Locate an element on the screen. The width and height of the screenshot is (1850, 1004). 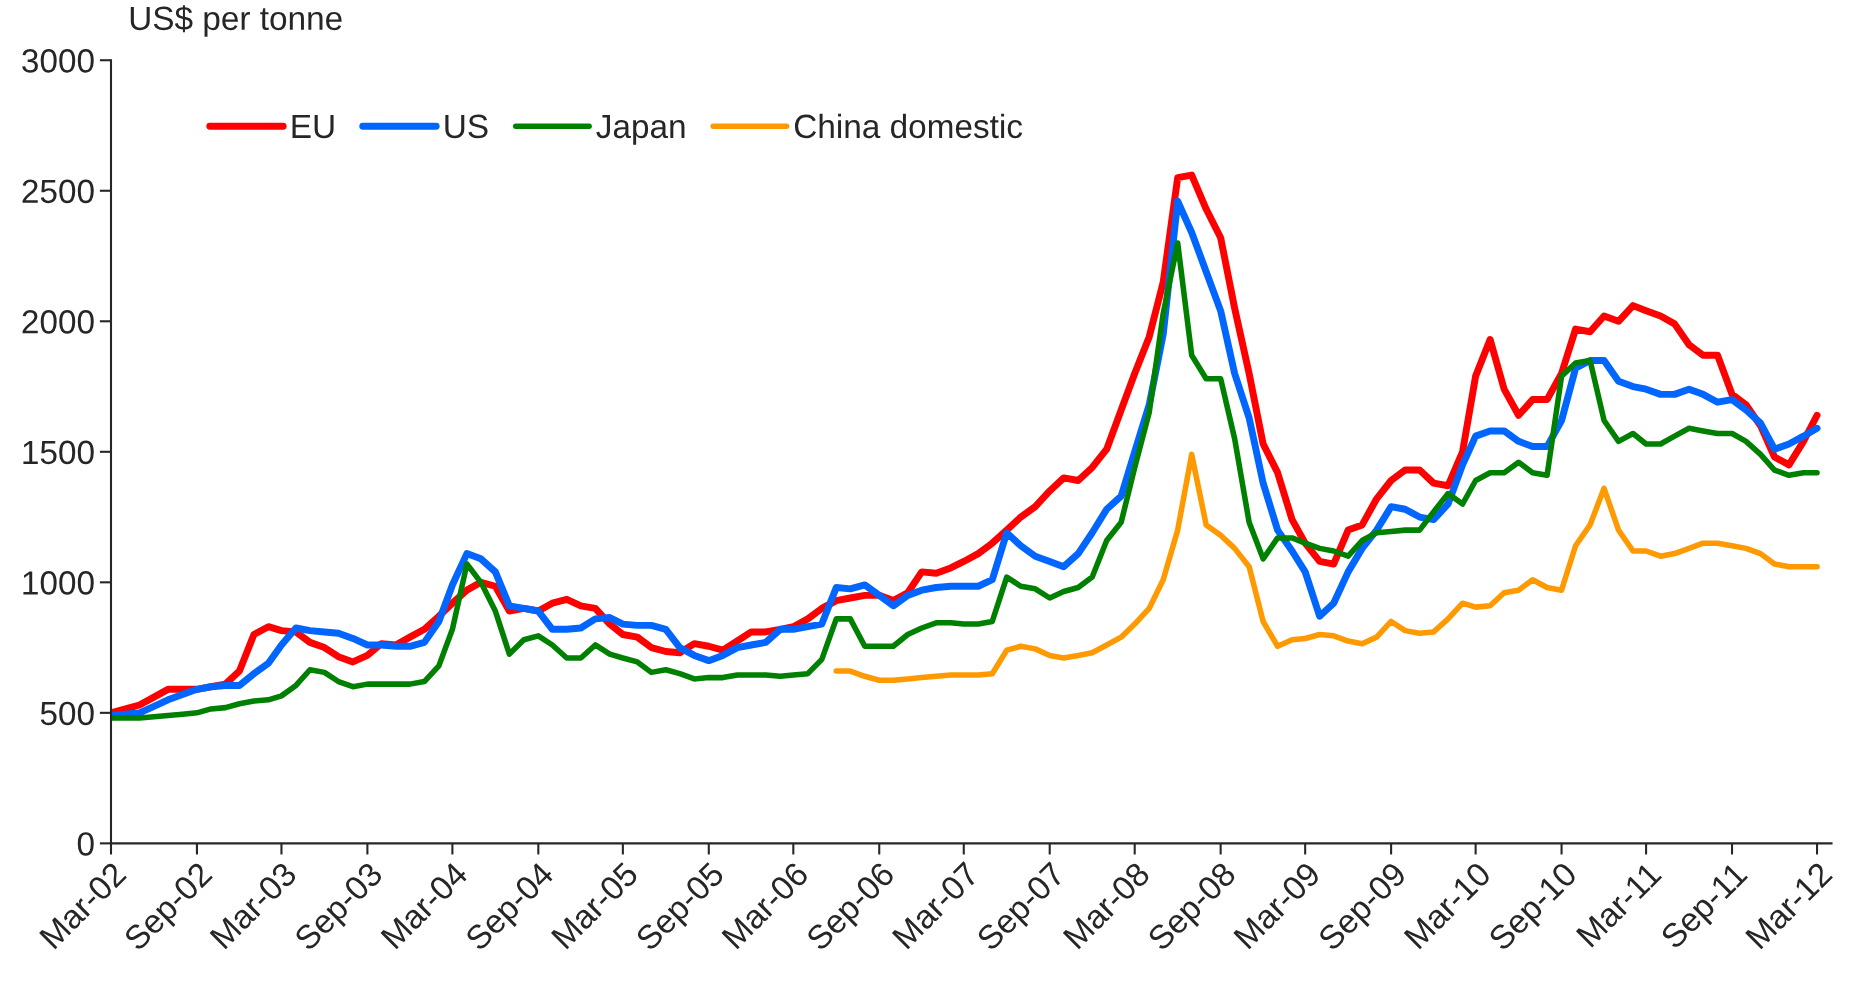
y-tick-label: 500 is located at coordinates (67, 713).